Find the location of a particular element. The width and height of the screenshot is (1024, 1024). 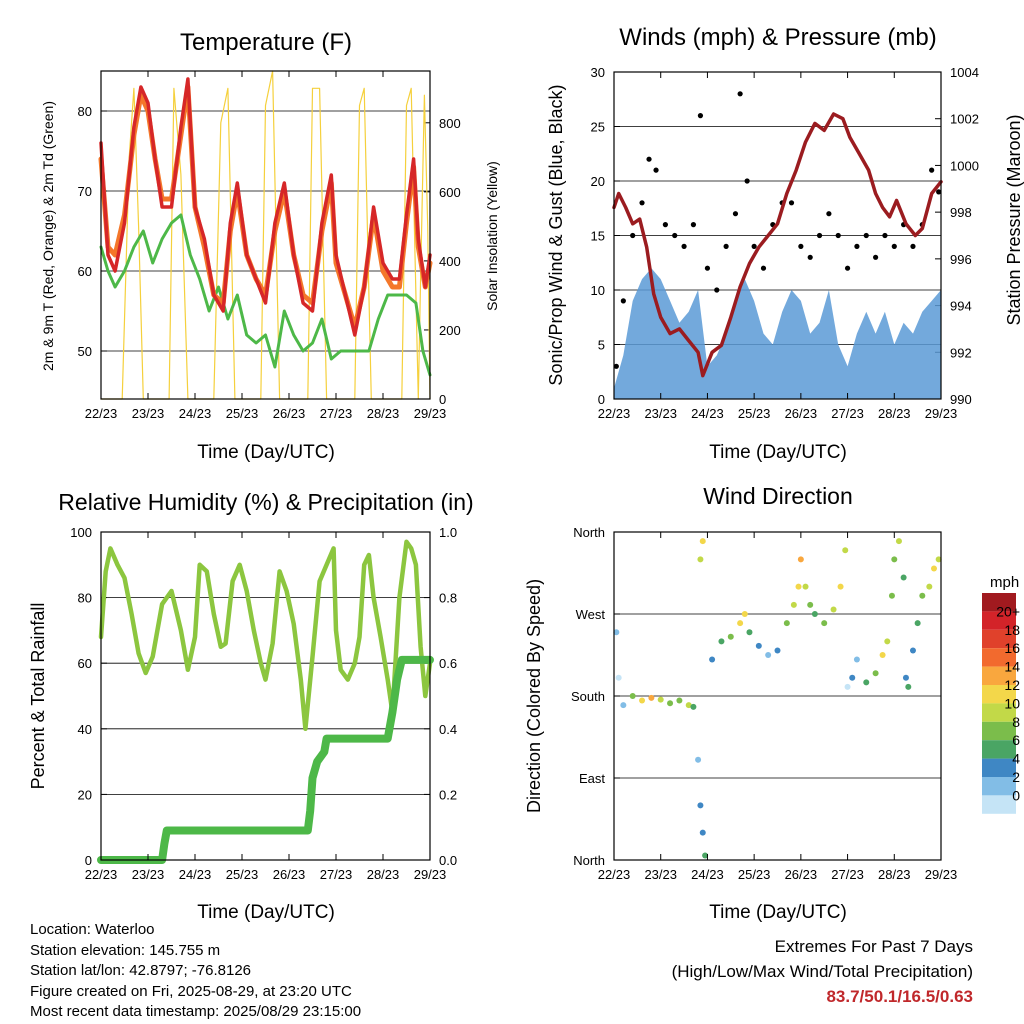

dewpoint-line is located at coordinates (265, 295).